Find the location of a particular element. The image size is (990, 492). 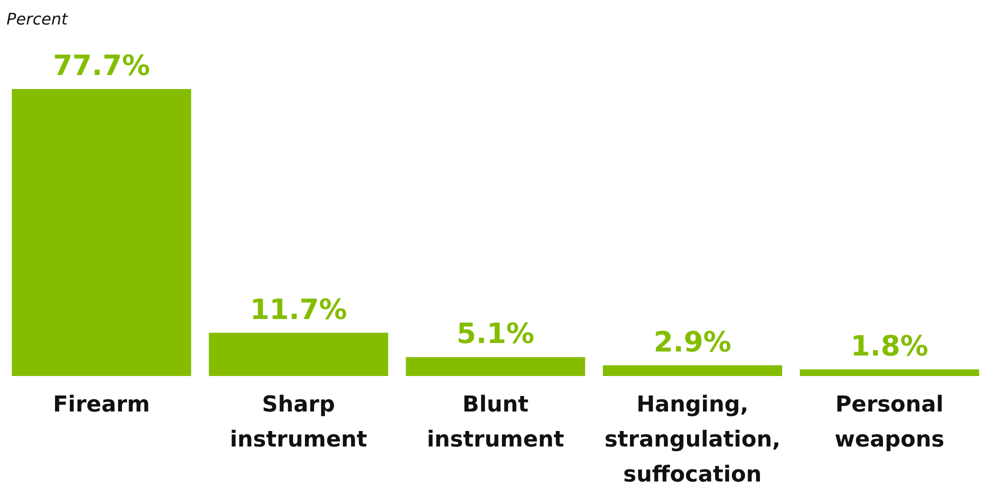

x-tick-label: Personal weapons is located at coordinates (889, 422).